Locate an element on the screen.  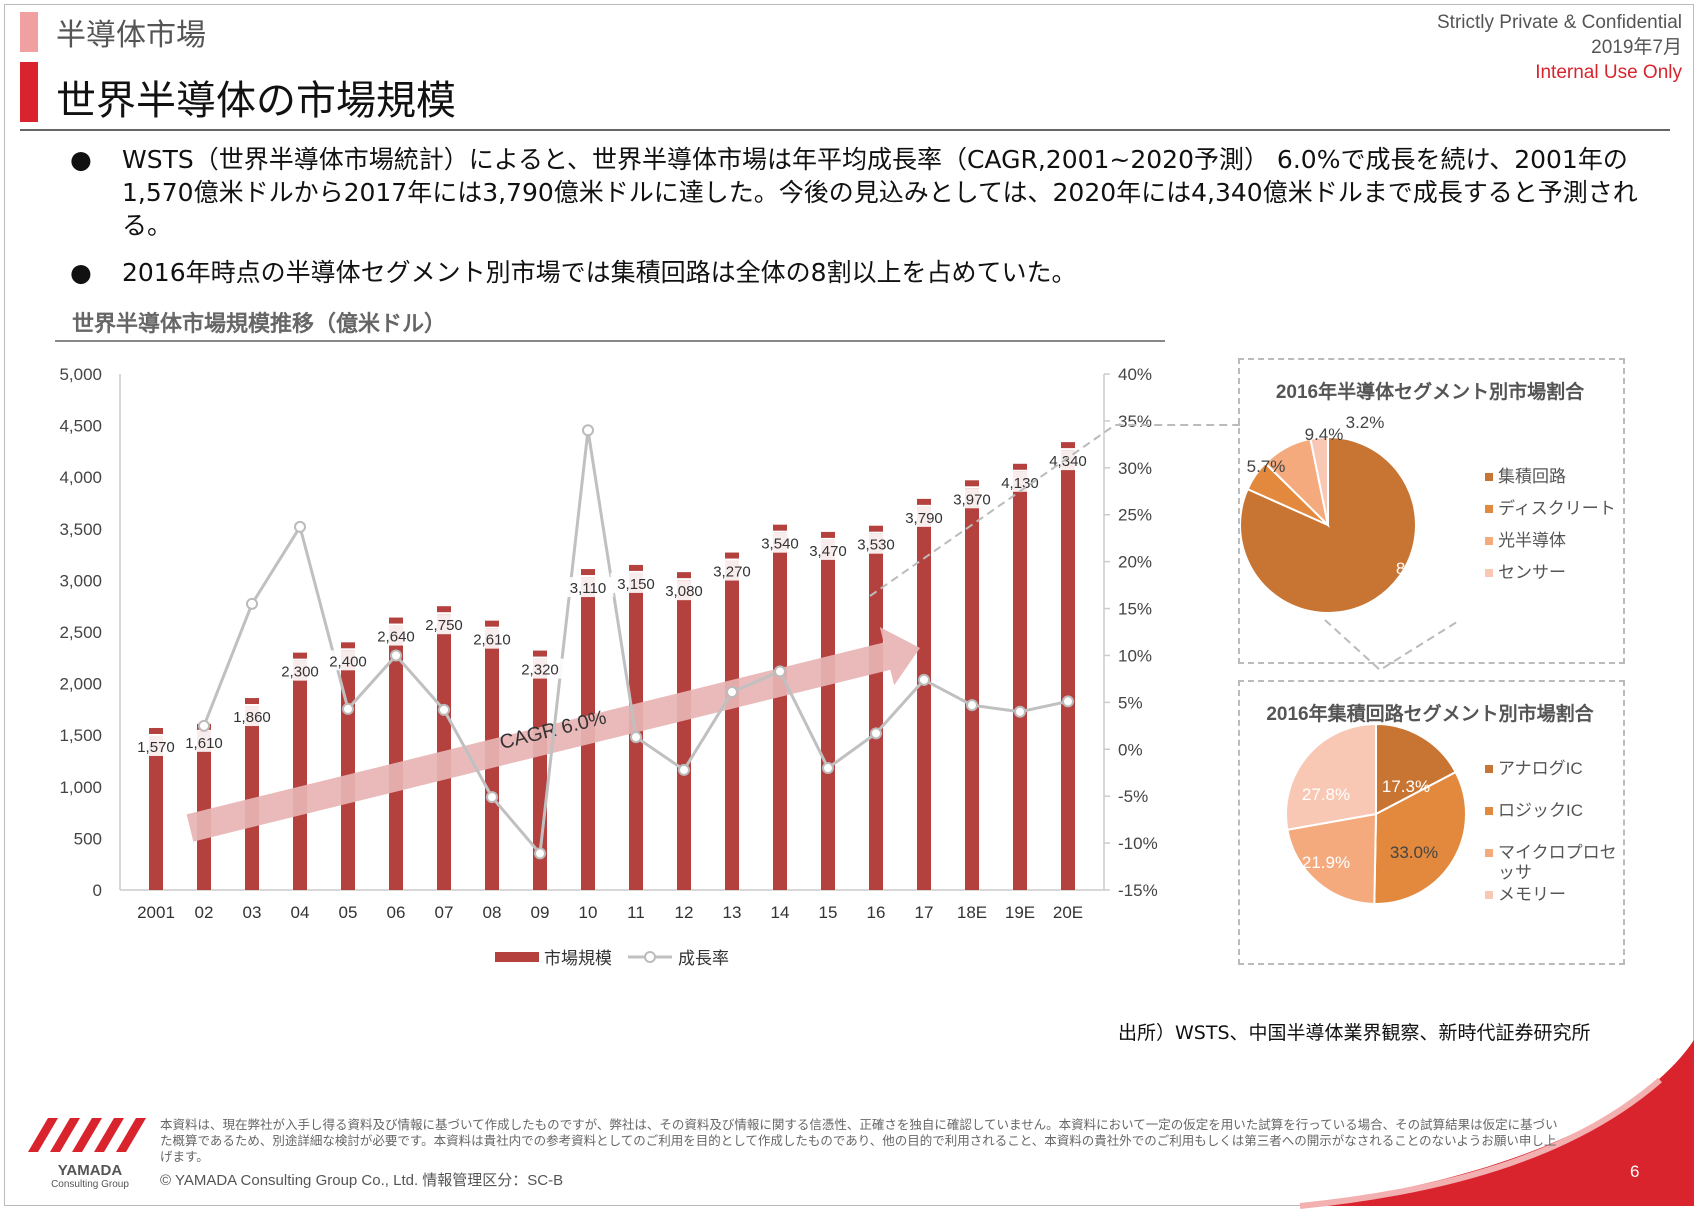
x-tick-label: 2001 is located at coordinates (156, 912).